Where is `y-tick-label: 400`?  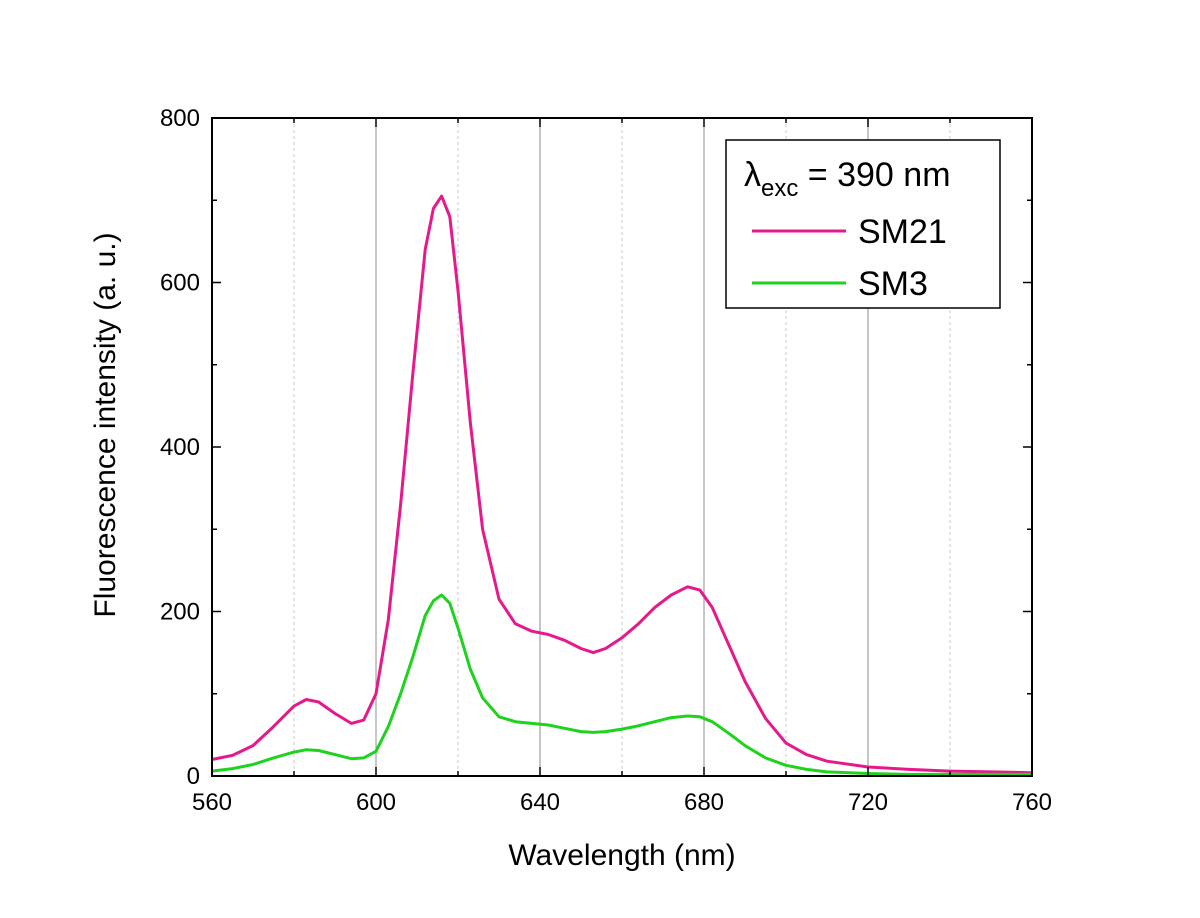
y-tick-label: 400 is located at coordinates (180, 447).